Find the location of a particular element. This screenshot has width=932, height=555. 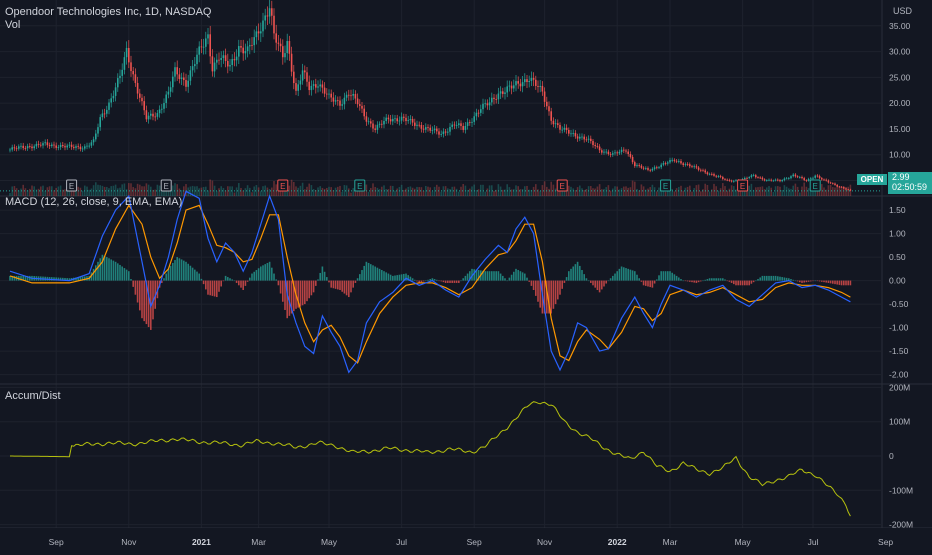

price-tick-label: 25.00 is located at coordinates (900, 77).